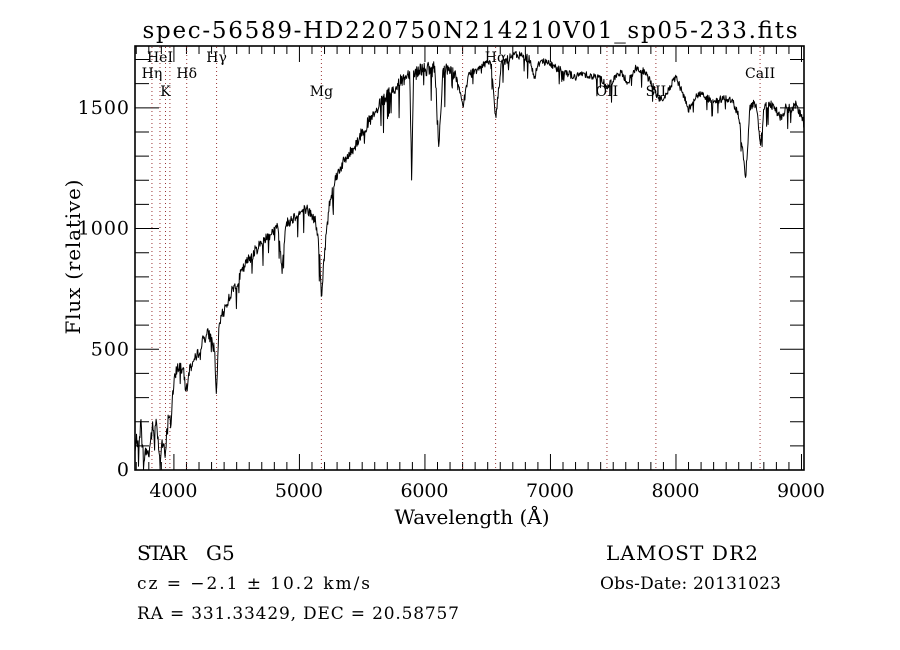 This screenshot has height=650, width=900. Describe the element at coordinates (656, 92) in the screenshot. I see `spectral-line-label: SII` at that location.